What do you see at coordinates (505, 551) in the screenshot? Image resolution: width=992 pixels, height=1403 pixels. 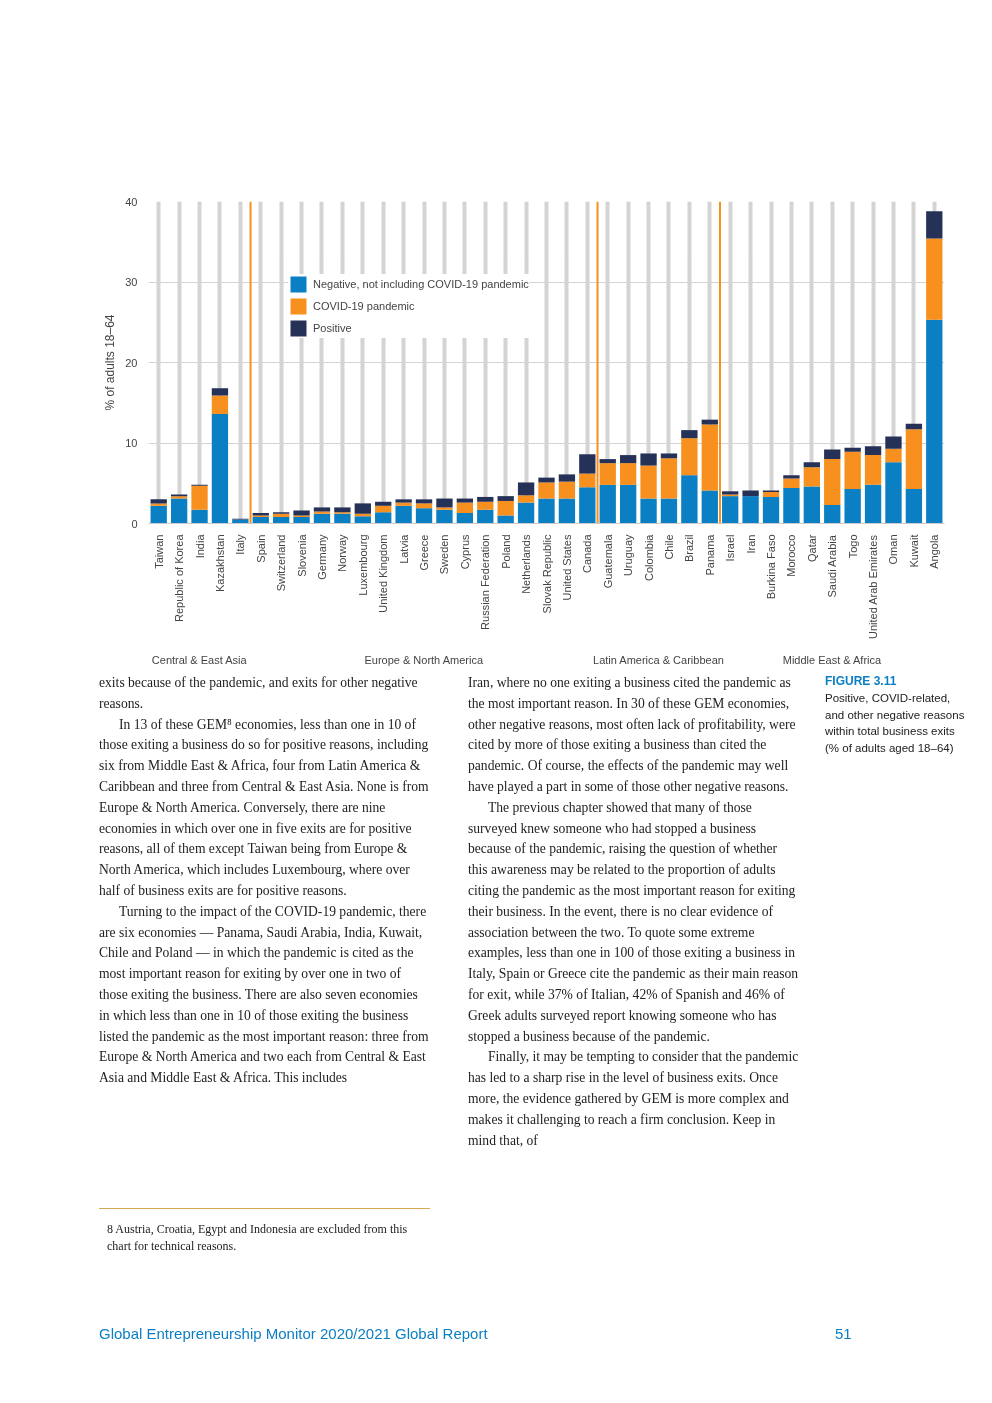 I see `x-tick-label: Poland` at bounding box center [505, 551].